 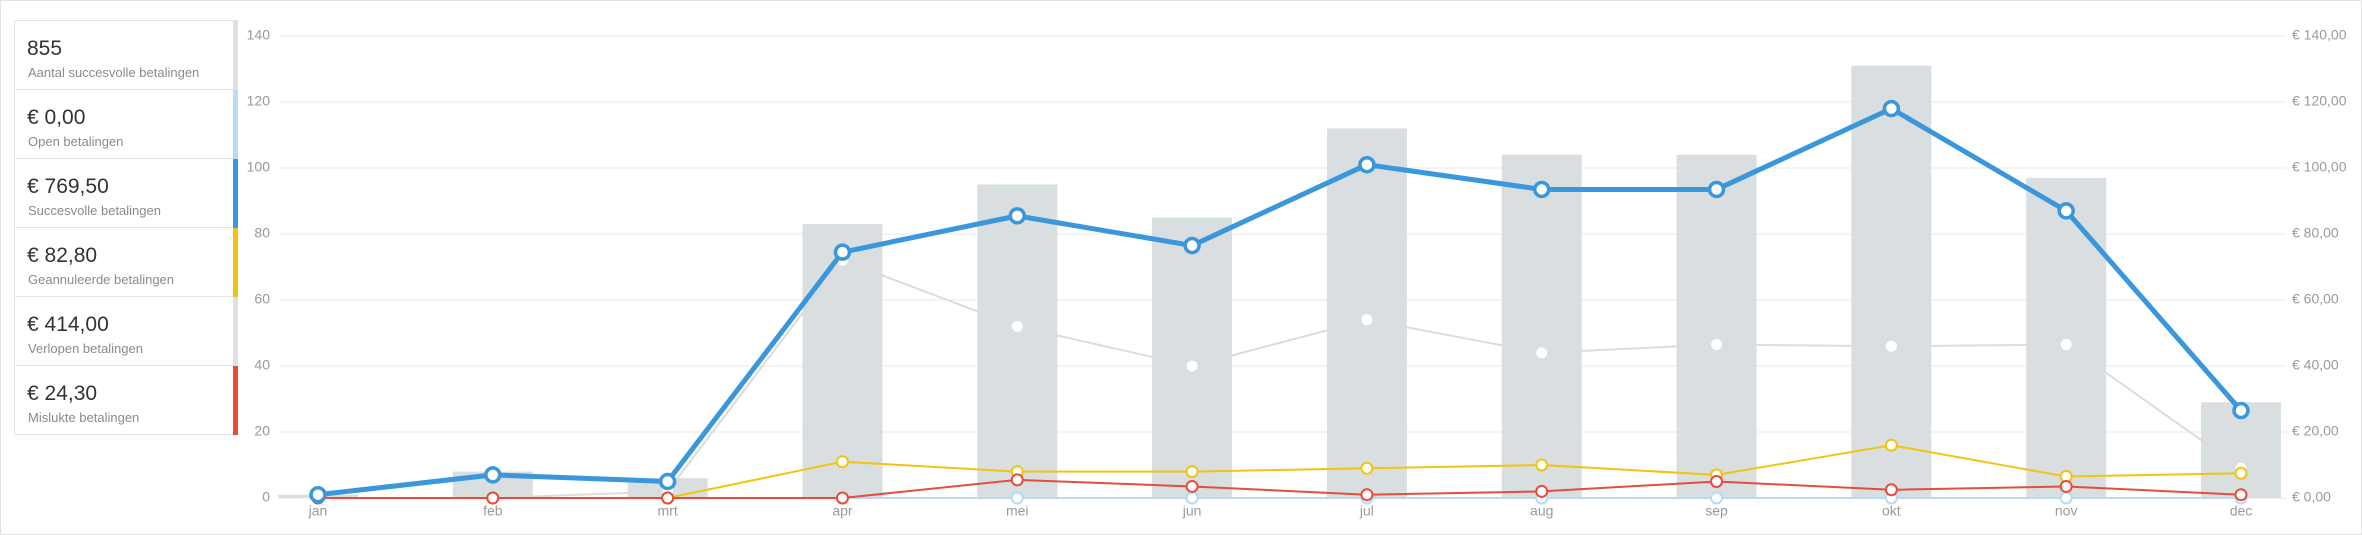 What do you see at coordinates (259, 167) in the screenshot?
I see `y-tick-label: 100` at bounding box center [259, 167].